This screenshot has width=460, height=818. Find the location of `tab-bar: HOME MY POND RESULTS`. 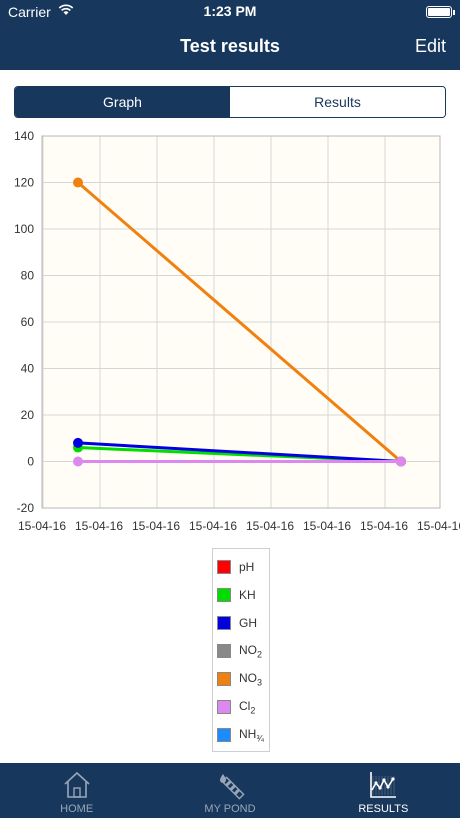

tab-bar: HOME MY POND RESULTS is located at coordinates (230, 790).